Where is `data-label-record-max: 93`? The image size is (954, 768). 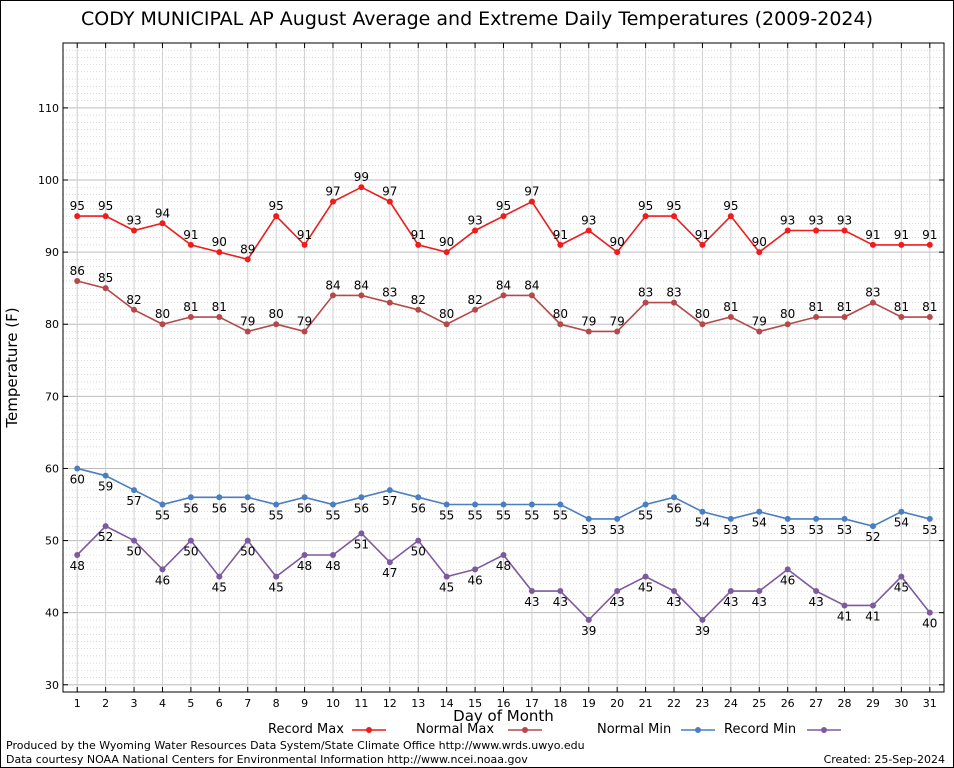
data-label-record-max: 93 is located at coordinates (787, 220).